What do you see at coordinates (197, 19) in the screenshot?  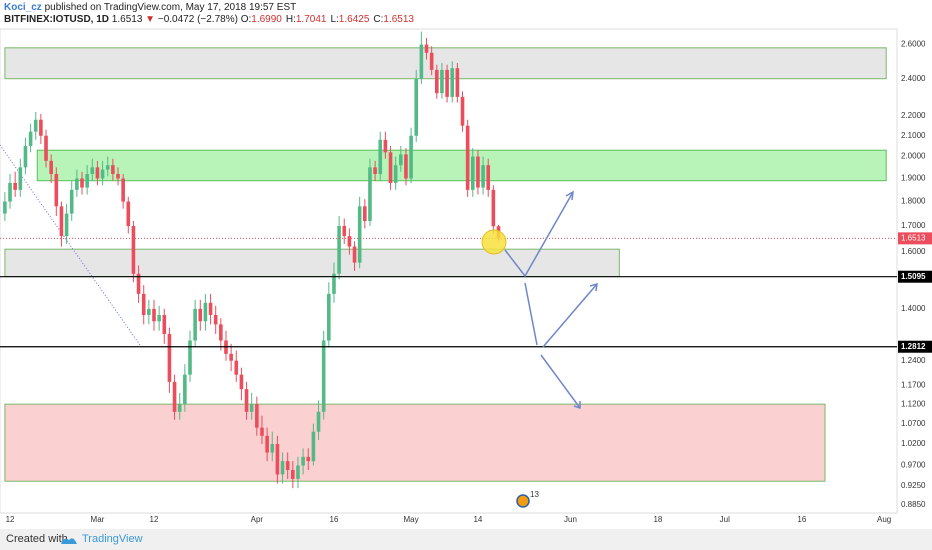 I see `change: −0.0472 (−2.78%)` at bounding box center [197, 19].